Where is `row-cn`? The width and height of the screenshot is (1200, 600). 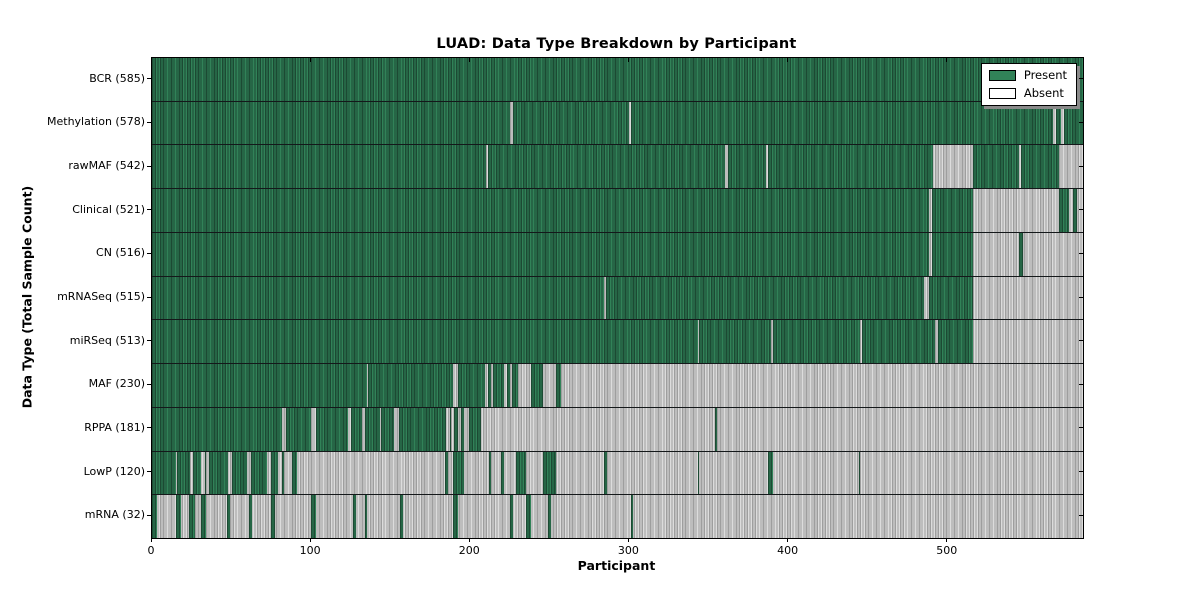
row-cn is located at coordinates (617, 253).